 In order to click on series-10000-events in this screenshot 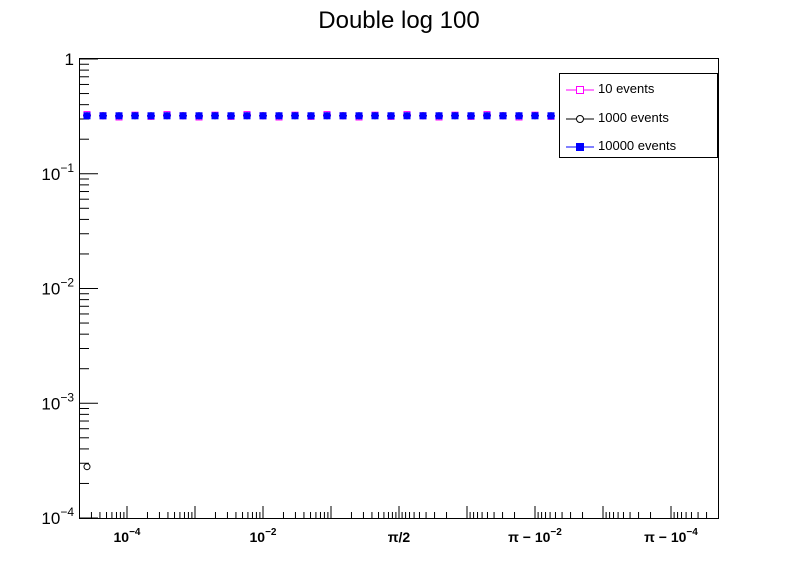, I will do `click(399, 116)`.